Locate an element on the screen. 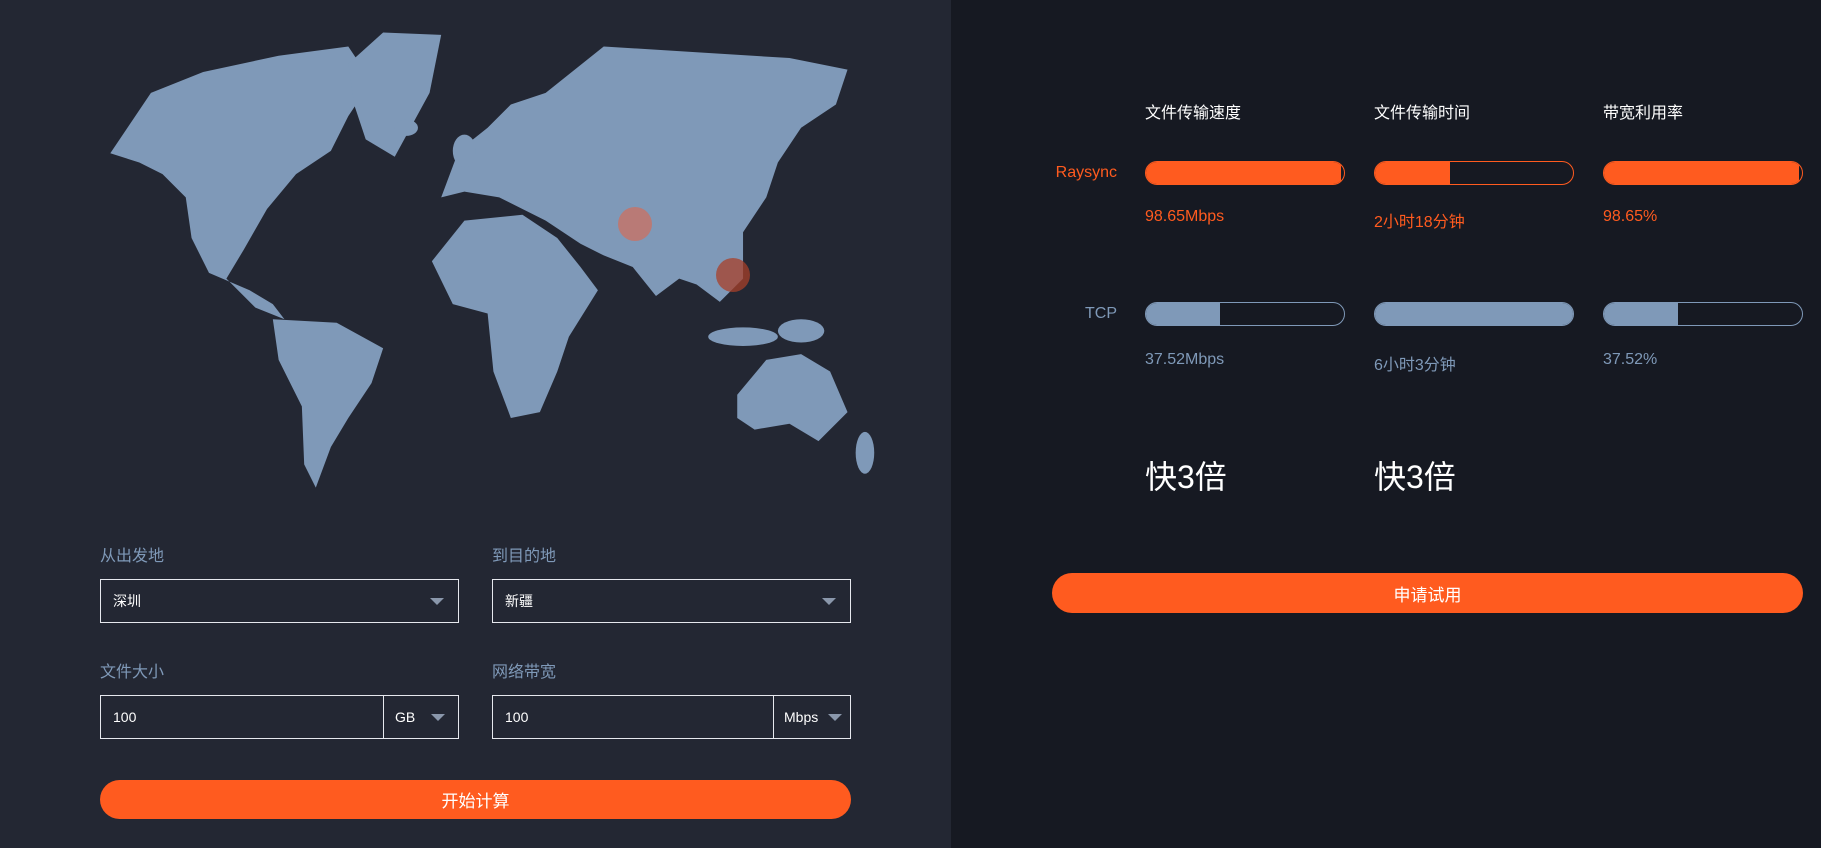 The height and width of the screenshot is (848, 1821). south-america is located at coordinates (328, 403).